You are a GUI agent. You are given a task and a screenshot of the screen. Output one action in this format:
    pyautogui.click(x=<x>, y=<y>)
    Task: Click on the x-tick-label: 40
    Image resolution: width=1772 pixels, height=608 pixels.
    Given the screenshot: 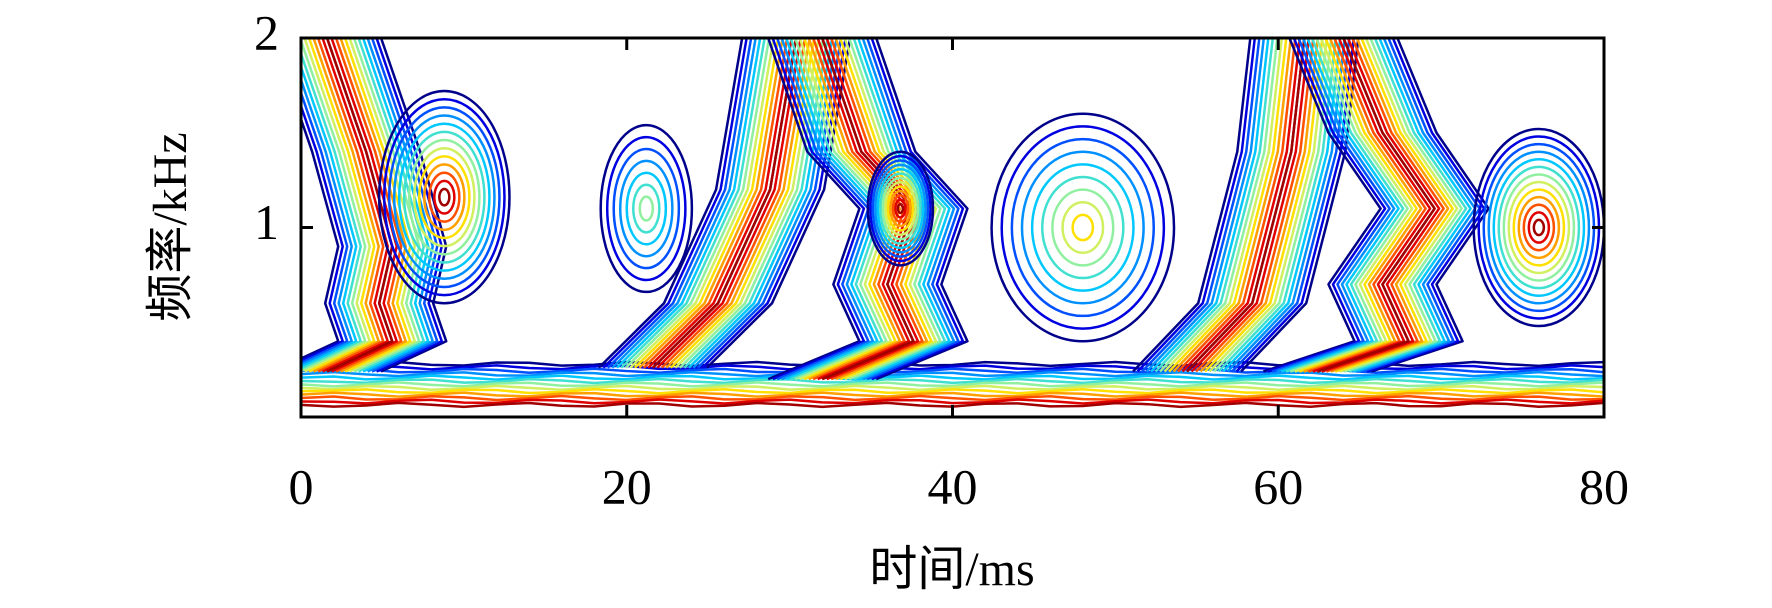 What is the action you would take?
    pyautogui.click(x=953, y=486)
    